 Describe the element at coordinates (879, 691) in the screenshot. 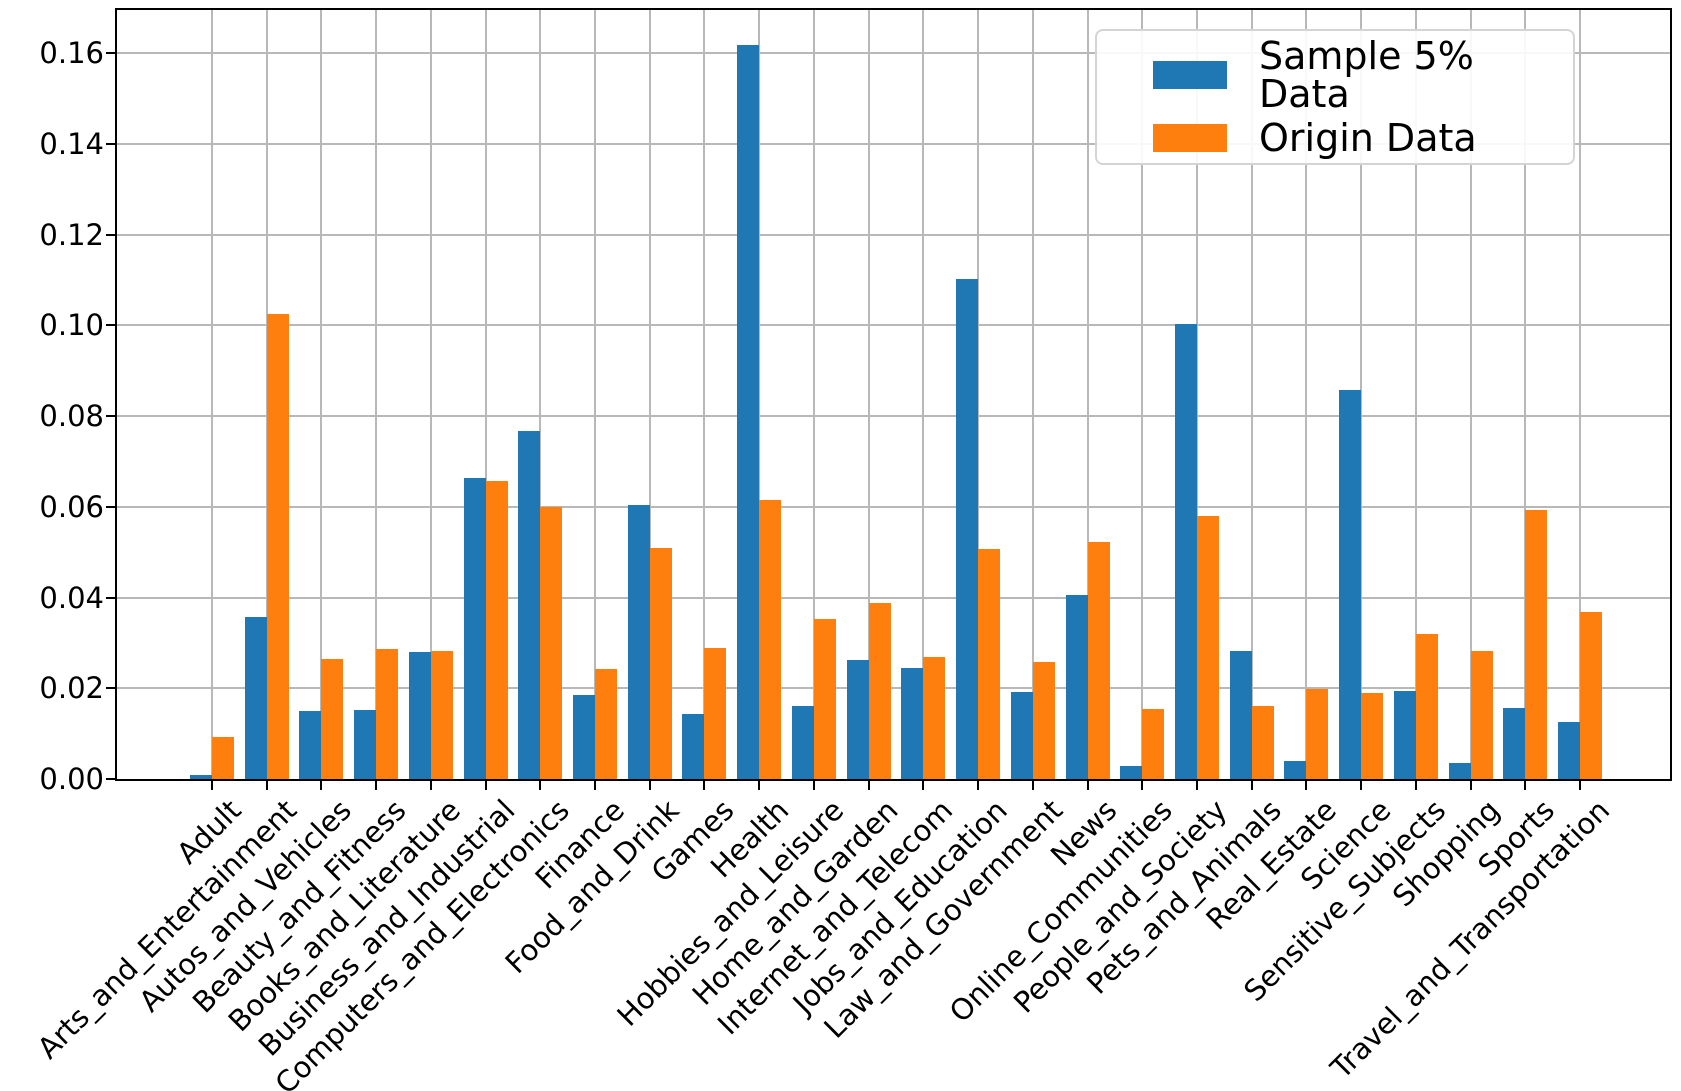

I see `bar-Home_and_Garden-origin` at that location.